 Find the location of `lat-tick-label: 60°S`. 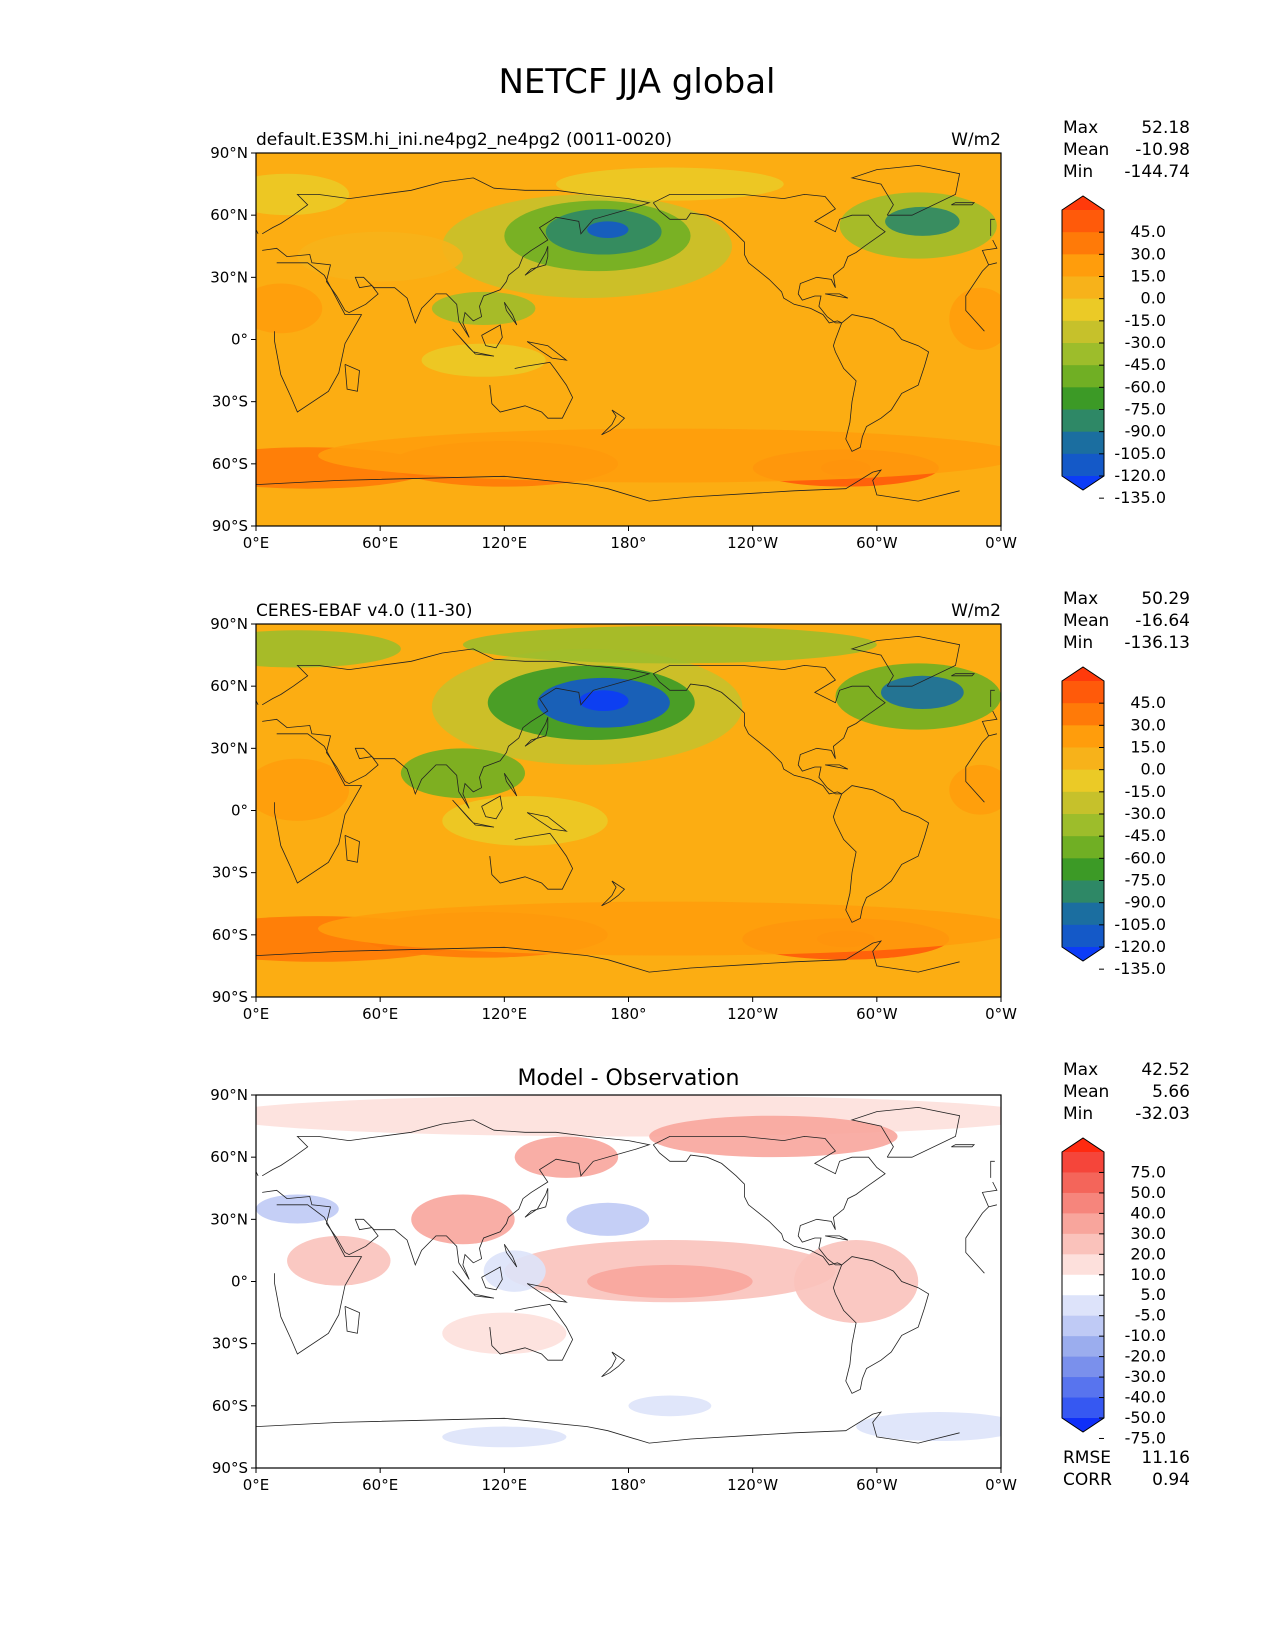

lat-tick-label: 60°S is located at coordinates (230, 1406).